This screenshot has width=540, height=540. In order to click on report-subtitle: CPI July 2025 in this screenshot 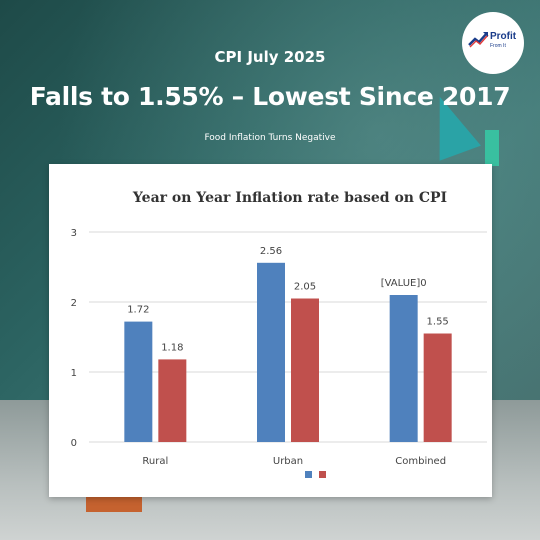, I will do `click(270, 57)`.